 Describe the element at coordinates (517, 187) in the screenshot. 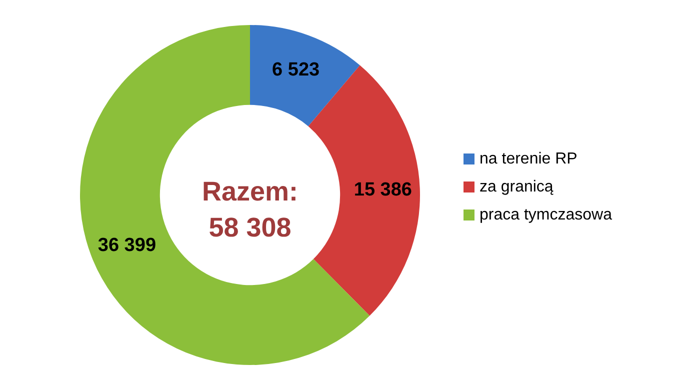

I see `legend-label: za granicą` at that location.